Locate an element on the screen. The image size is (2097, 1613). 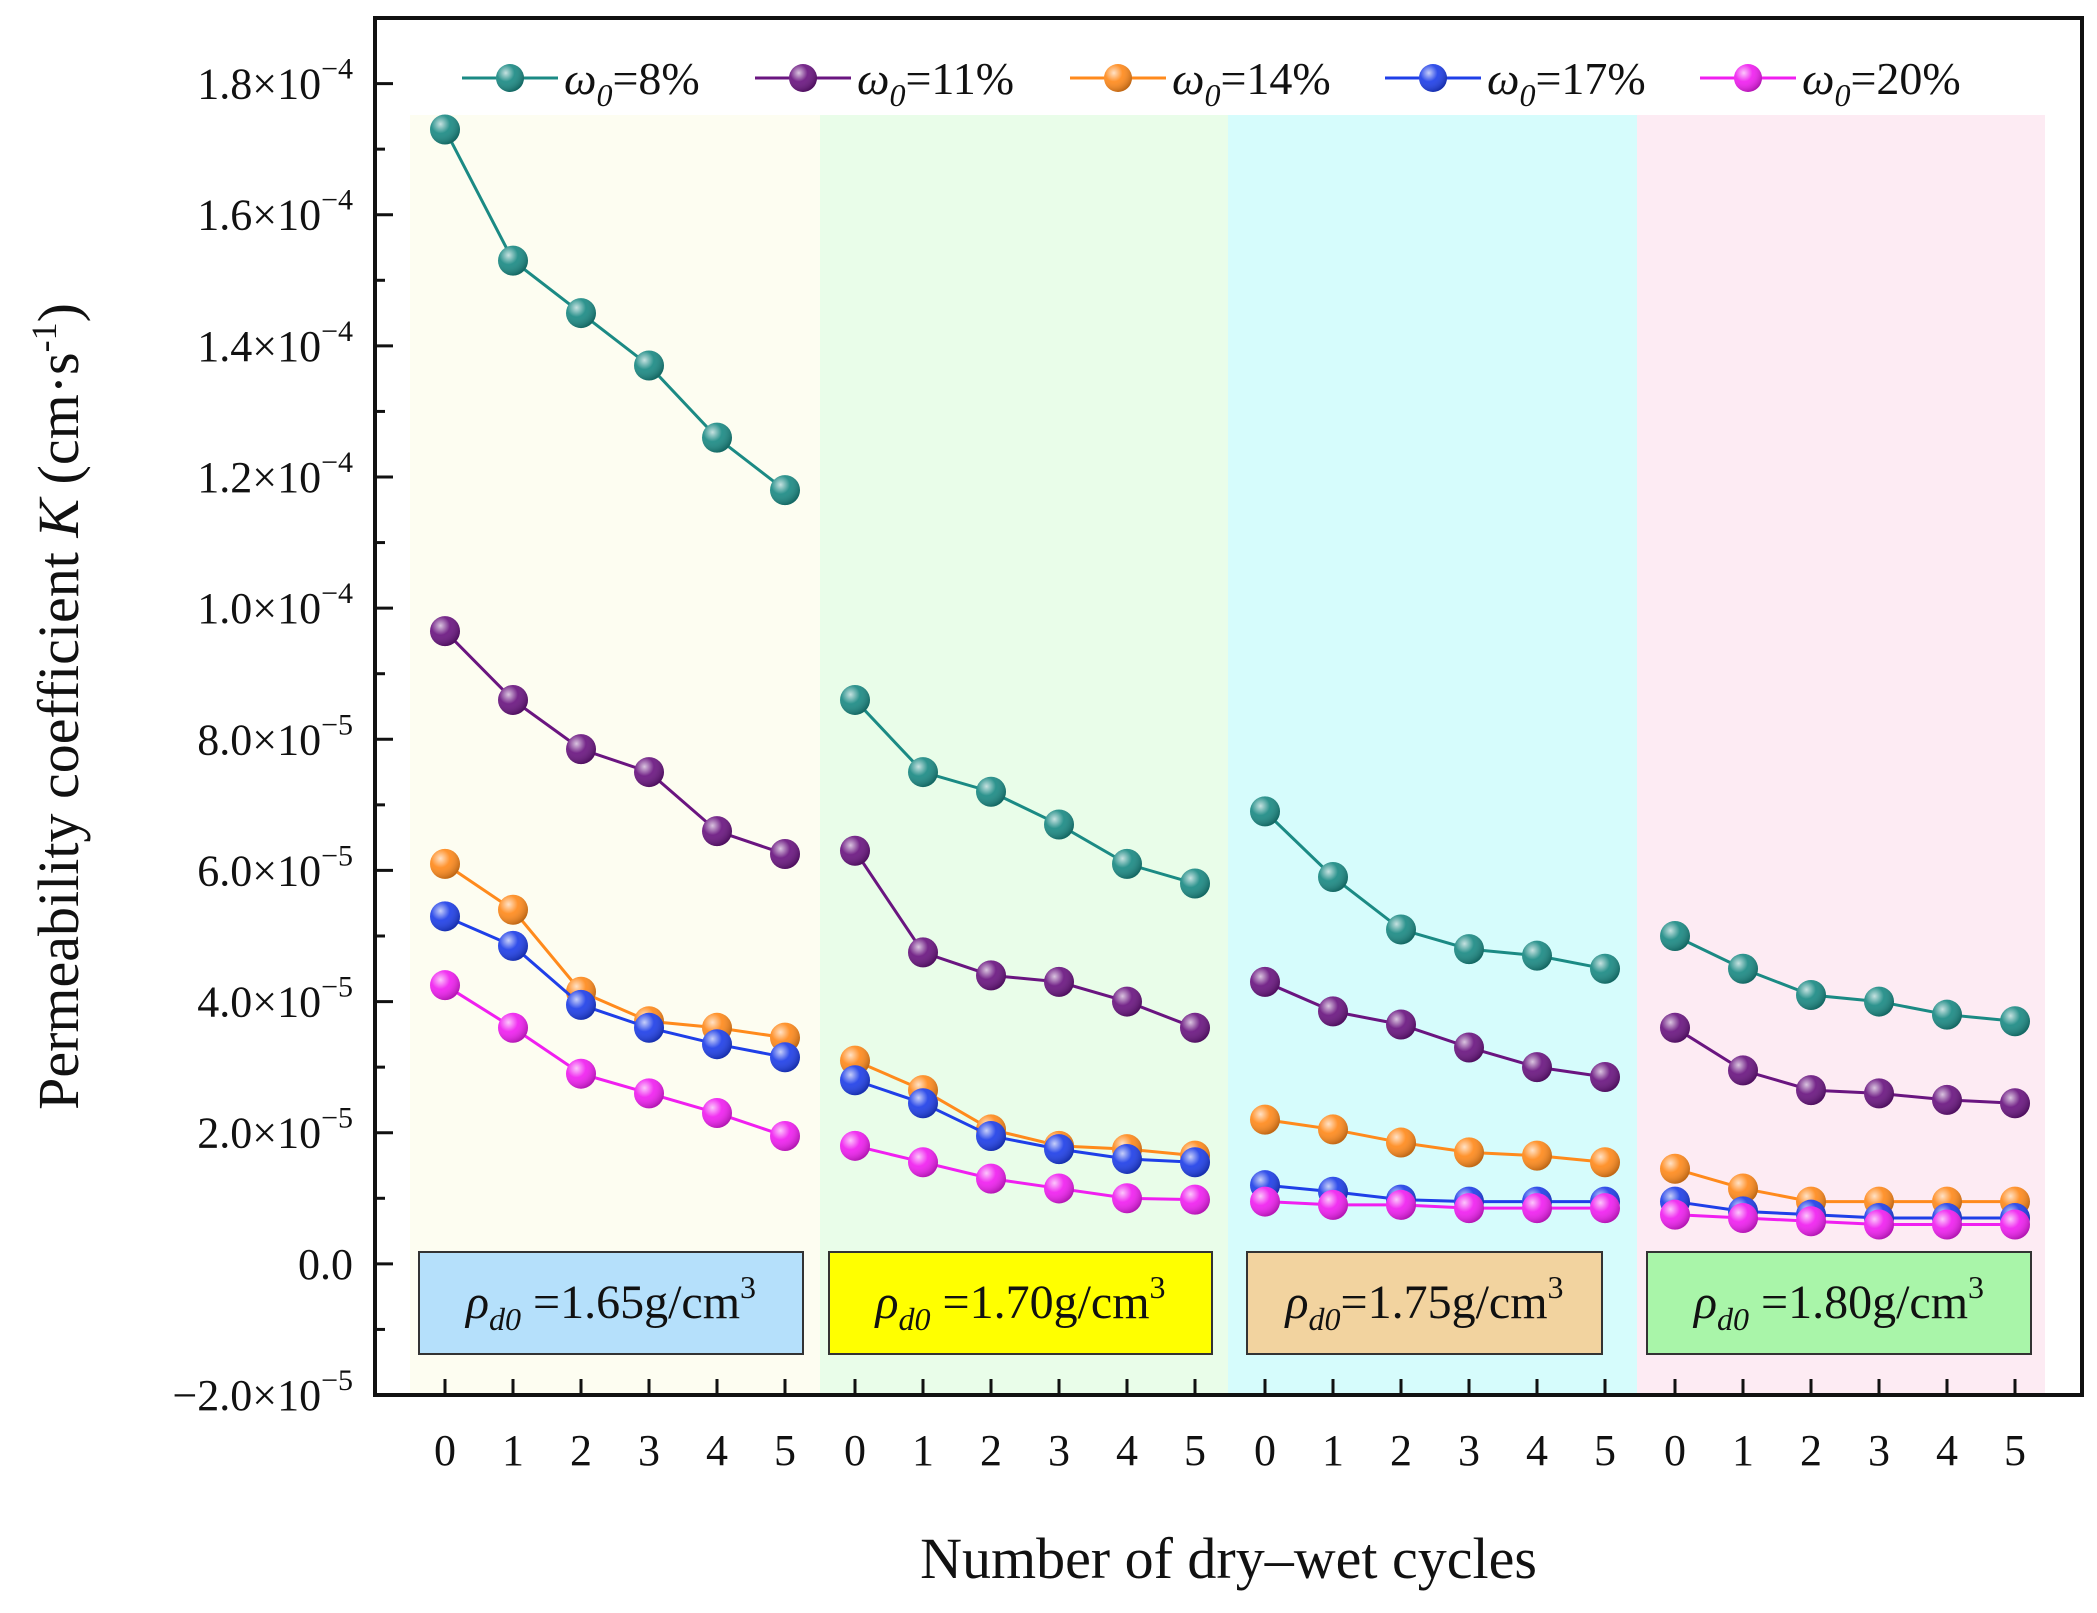
y-axis-title: Permeability coefficient K (cm·s-1) is located at coordinates (57, 706).